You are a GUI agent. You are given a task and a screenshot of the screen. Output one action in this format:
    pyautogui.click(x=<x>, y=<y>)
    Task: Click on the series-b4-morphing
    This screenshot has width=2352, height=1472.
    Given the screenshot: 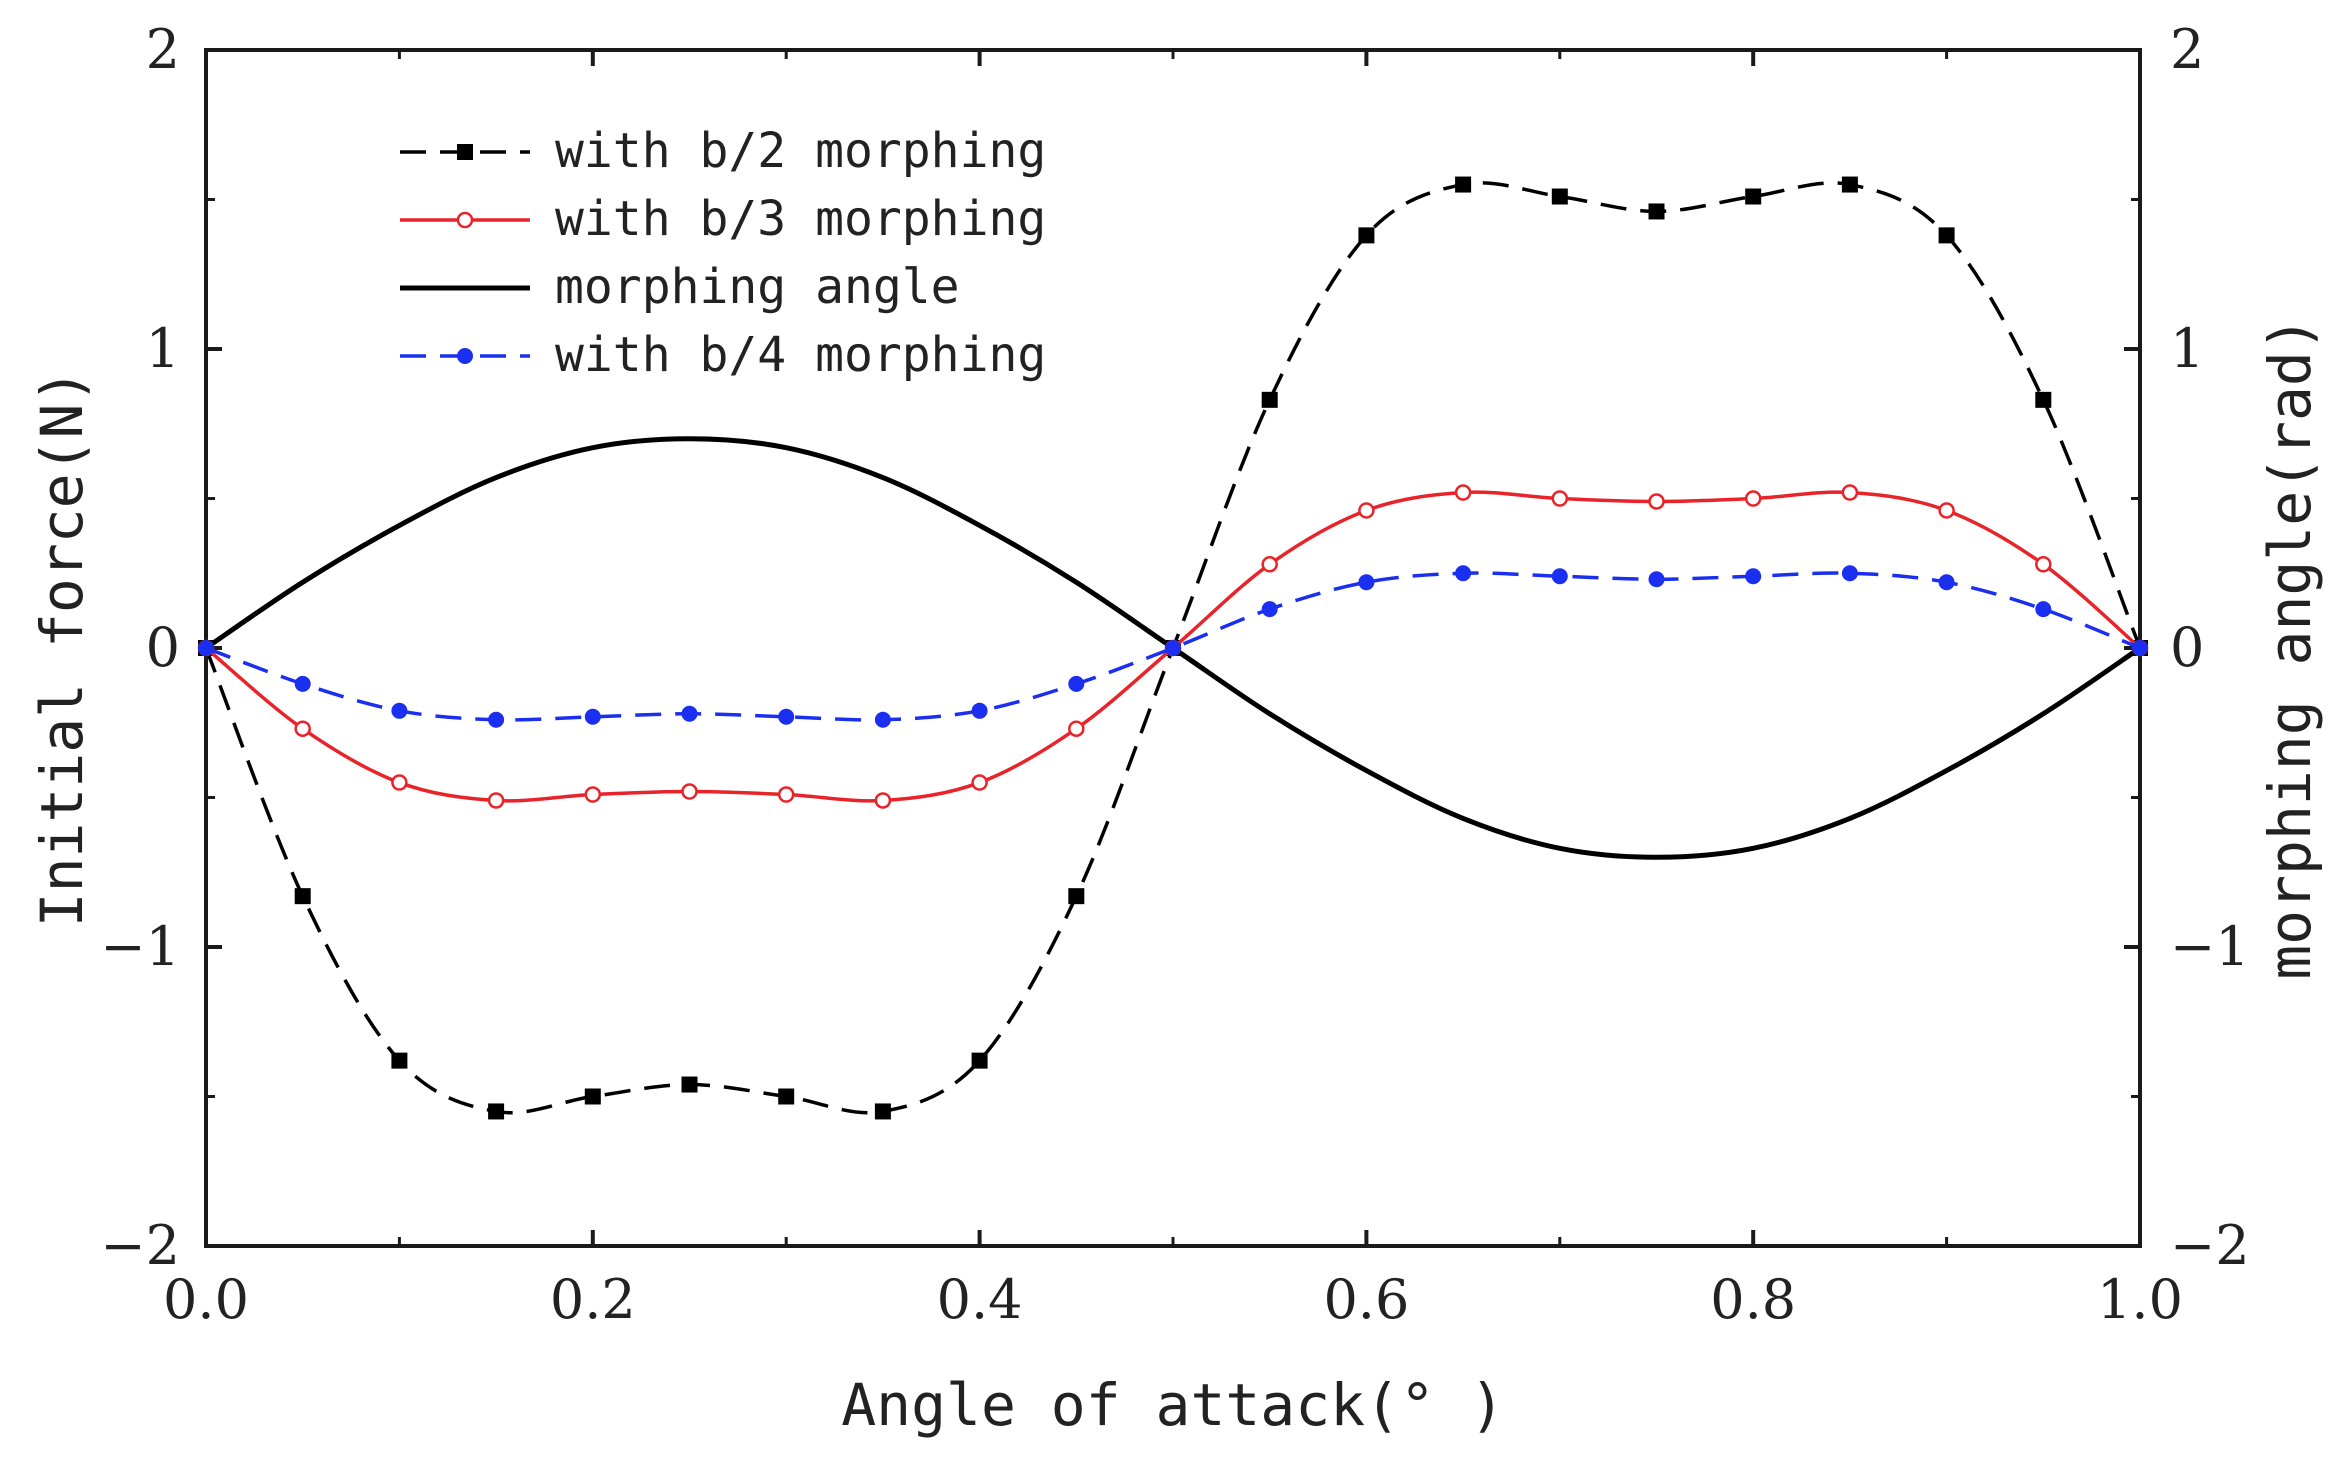 What is the action you would take?
    pyautogui.click(x=1173, y=646)
    